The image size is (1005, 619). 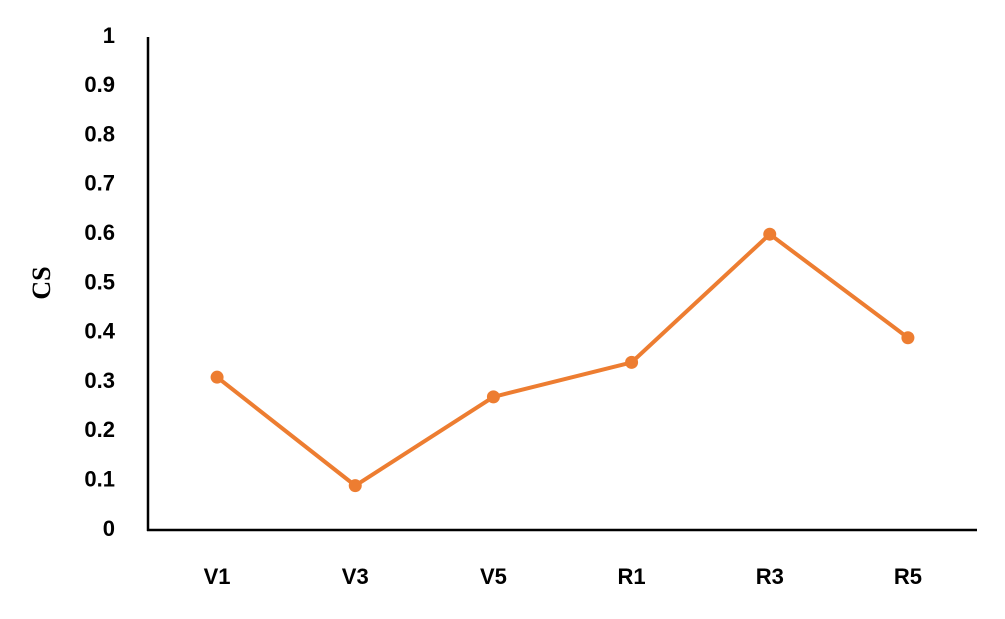 I want to click on y-tick-label: 0.5, so click(x=99, y=281).